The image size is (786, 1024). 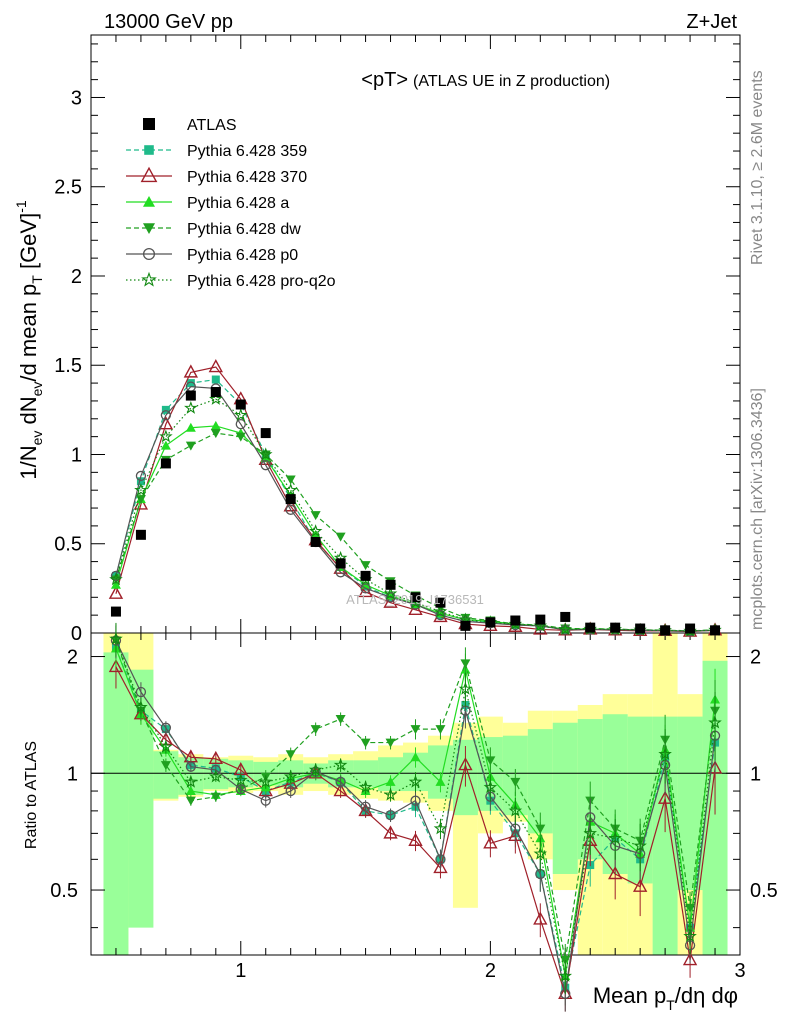 What do you see at coordinates (665, 998) in the screenshot?
I see `x-axis-label: Mean pT/dη dφ` at bounding box center [665, 998].